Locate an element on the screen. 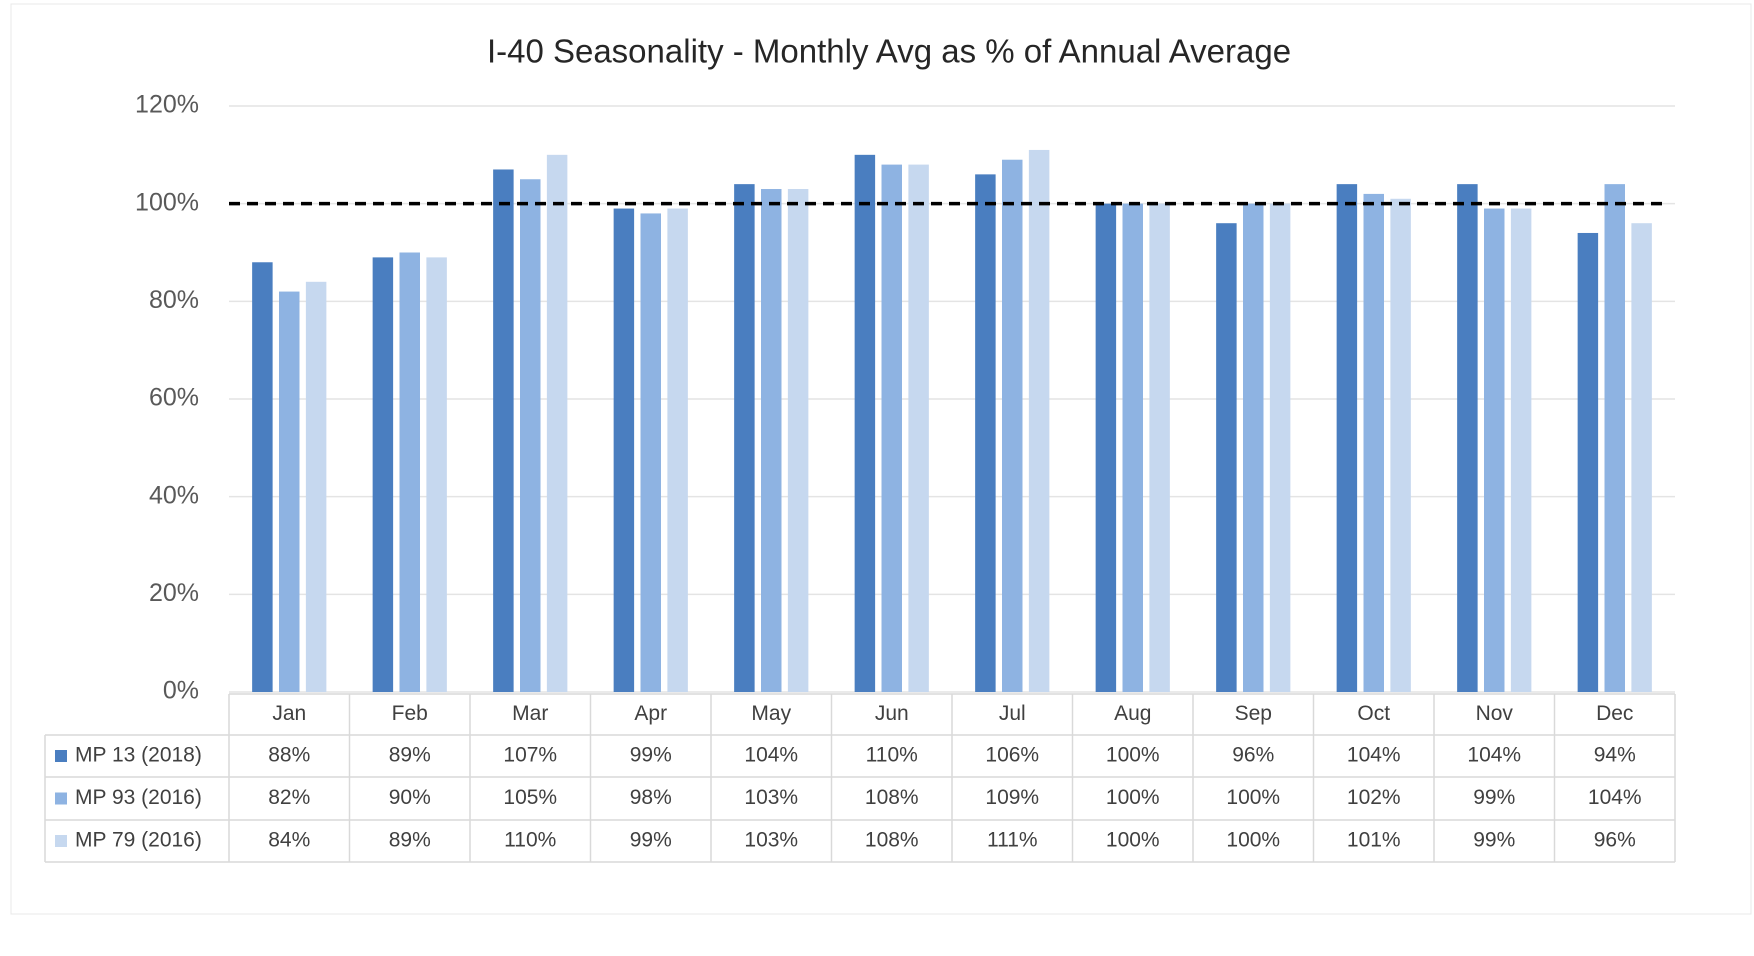 The image size is (1754, 956). x-tick-label: Jul is located at coordinates (1012, 713).